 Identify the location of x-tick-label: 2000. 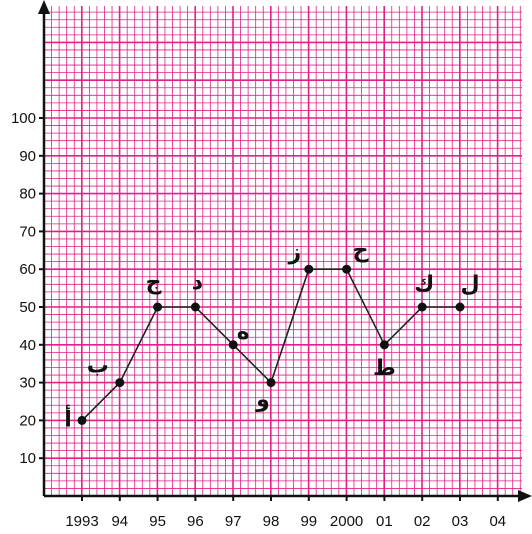
(346, 521).